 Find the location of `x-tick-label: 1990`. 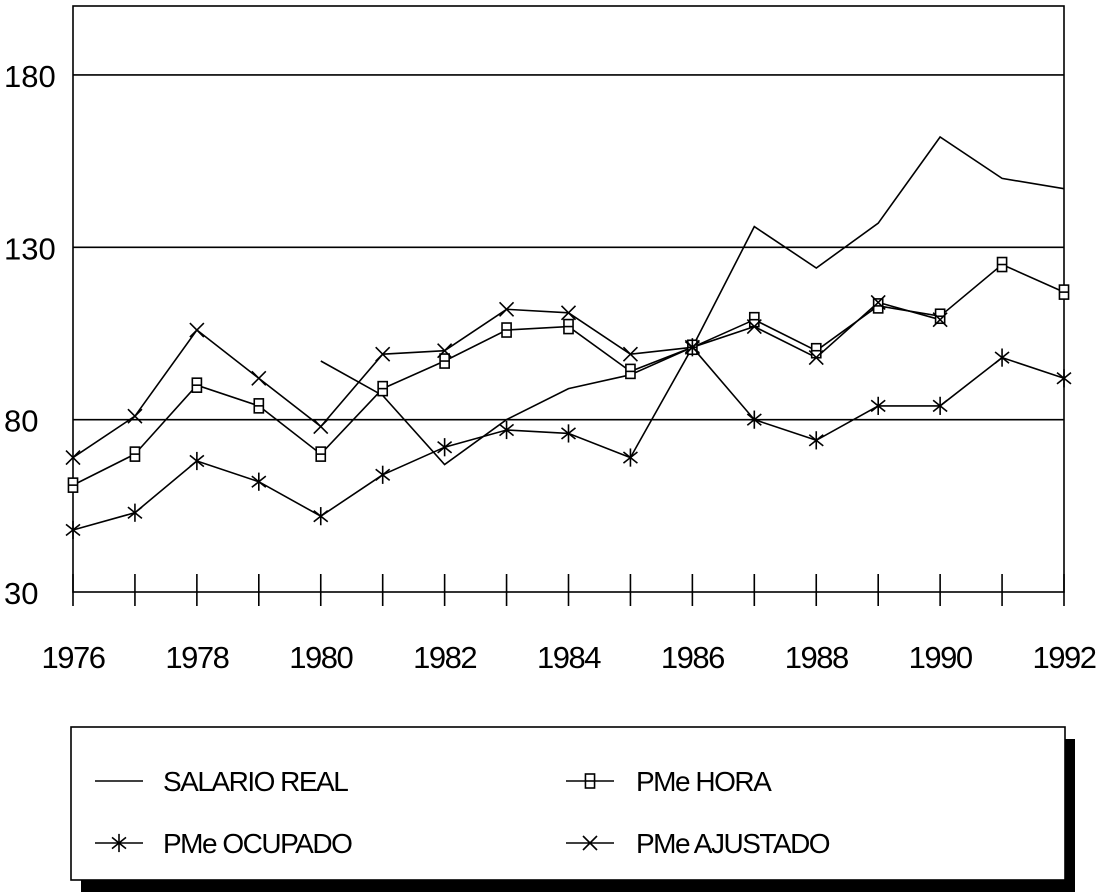

x-tick-label: 1990 is located at coordinates (941, 657).